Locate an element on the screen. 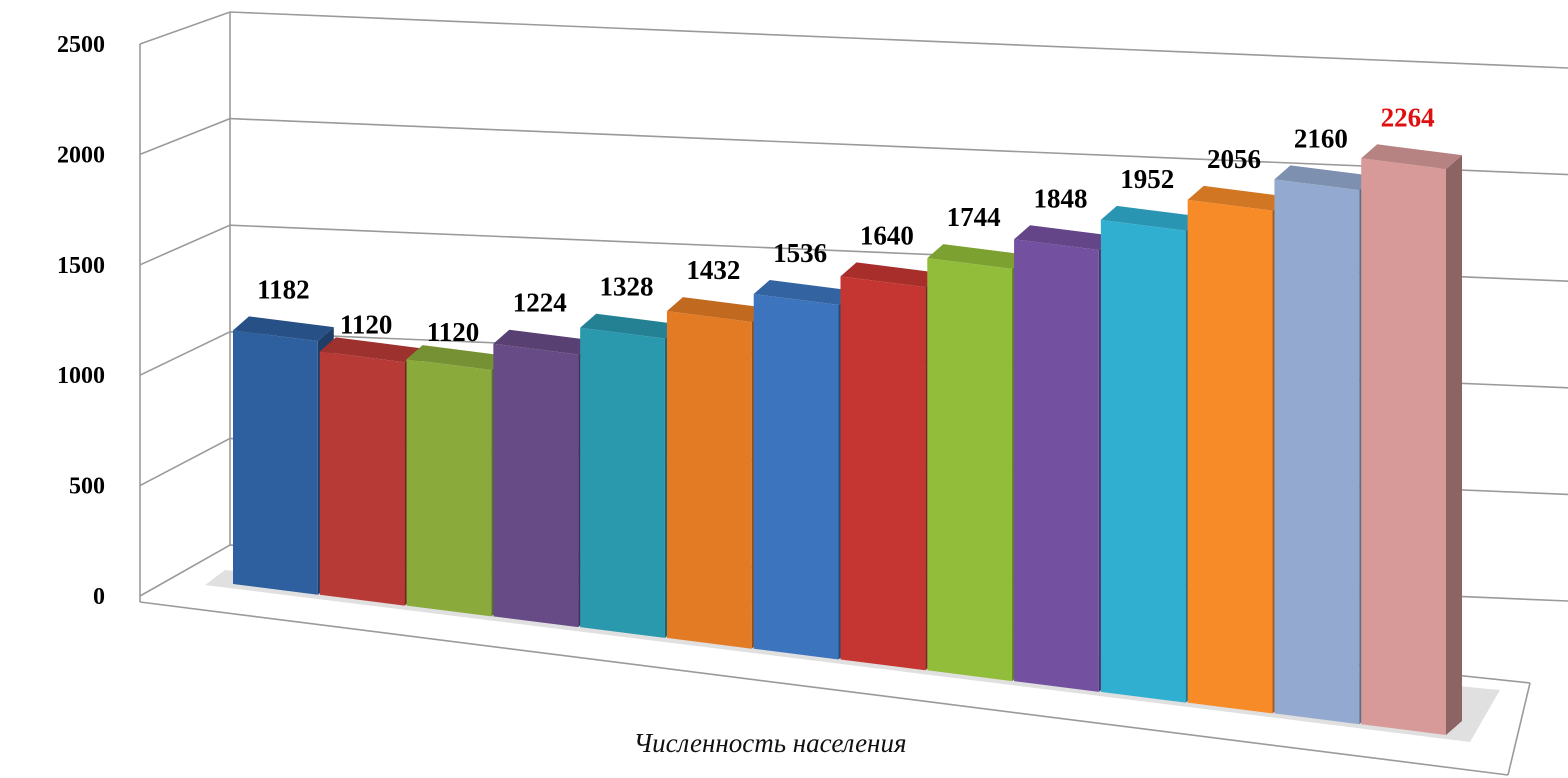 Image resolution: width=1568 pixels, height=778 pixels. y-tick-label: 2000 is located at coordinates (81, 155).